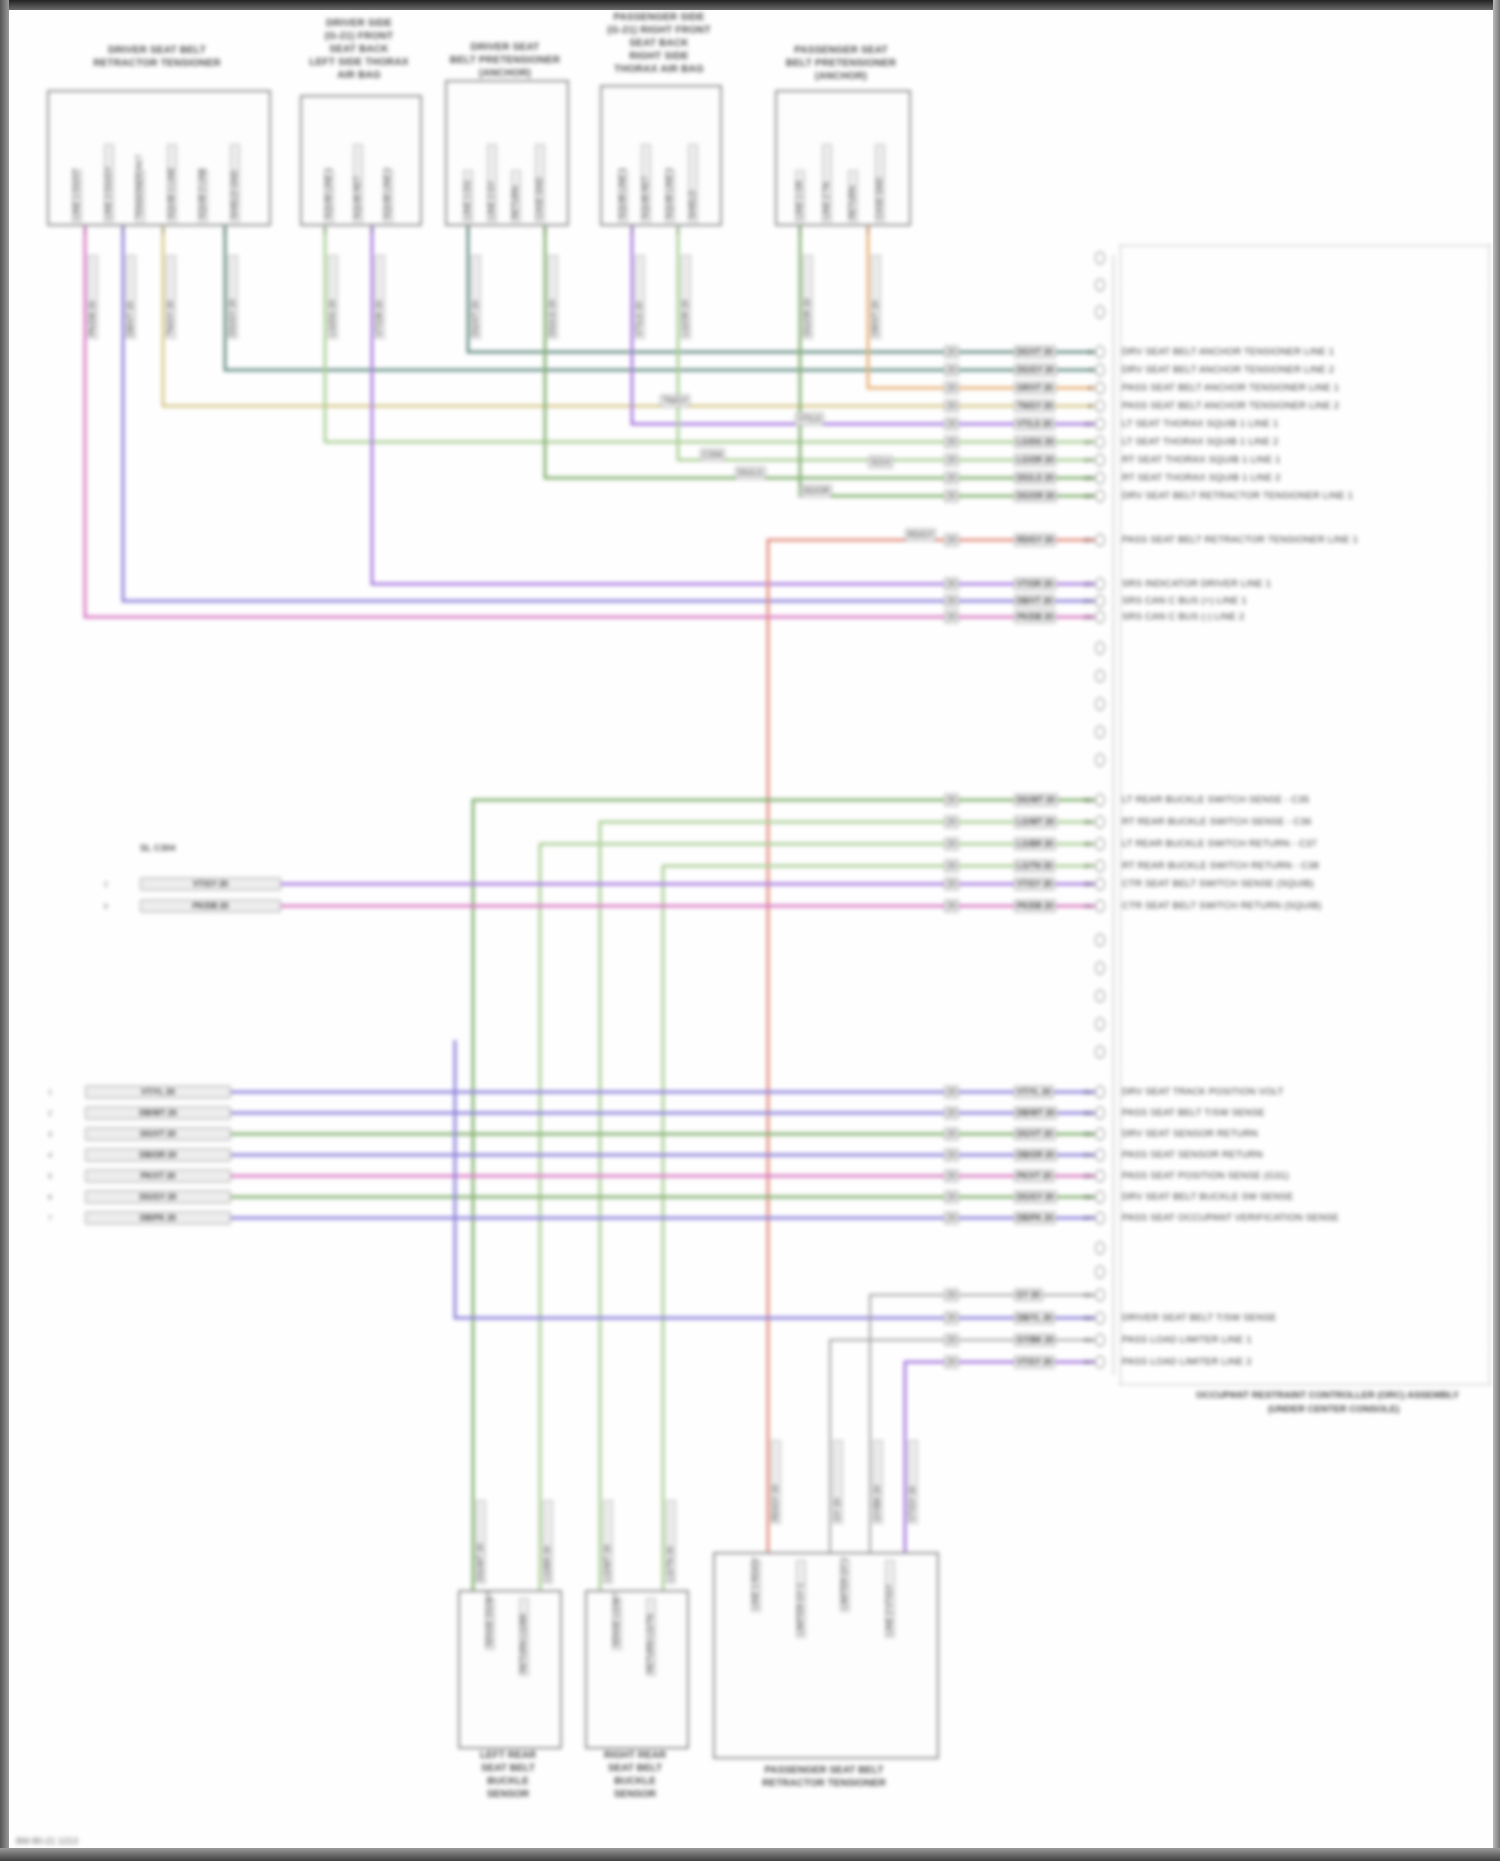 This screenshot has width=1500, height=1861. I want to click on component-title-passenger-belt-pretensioner: PASSENGER SEAT, so click(841, 50).